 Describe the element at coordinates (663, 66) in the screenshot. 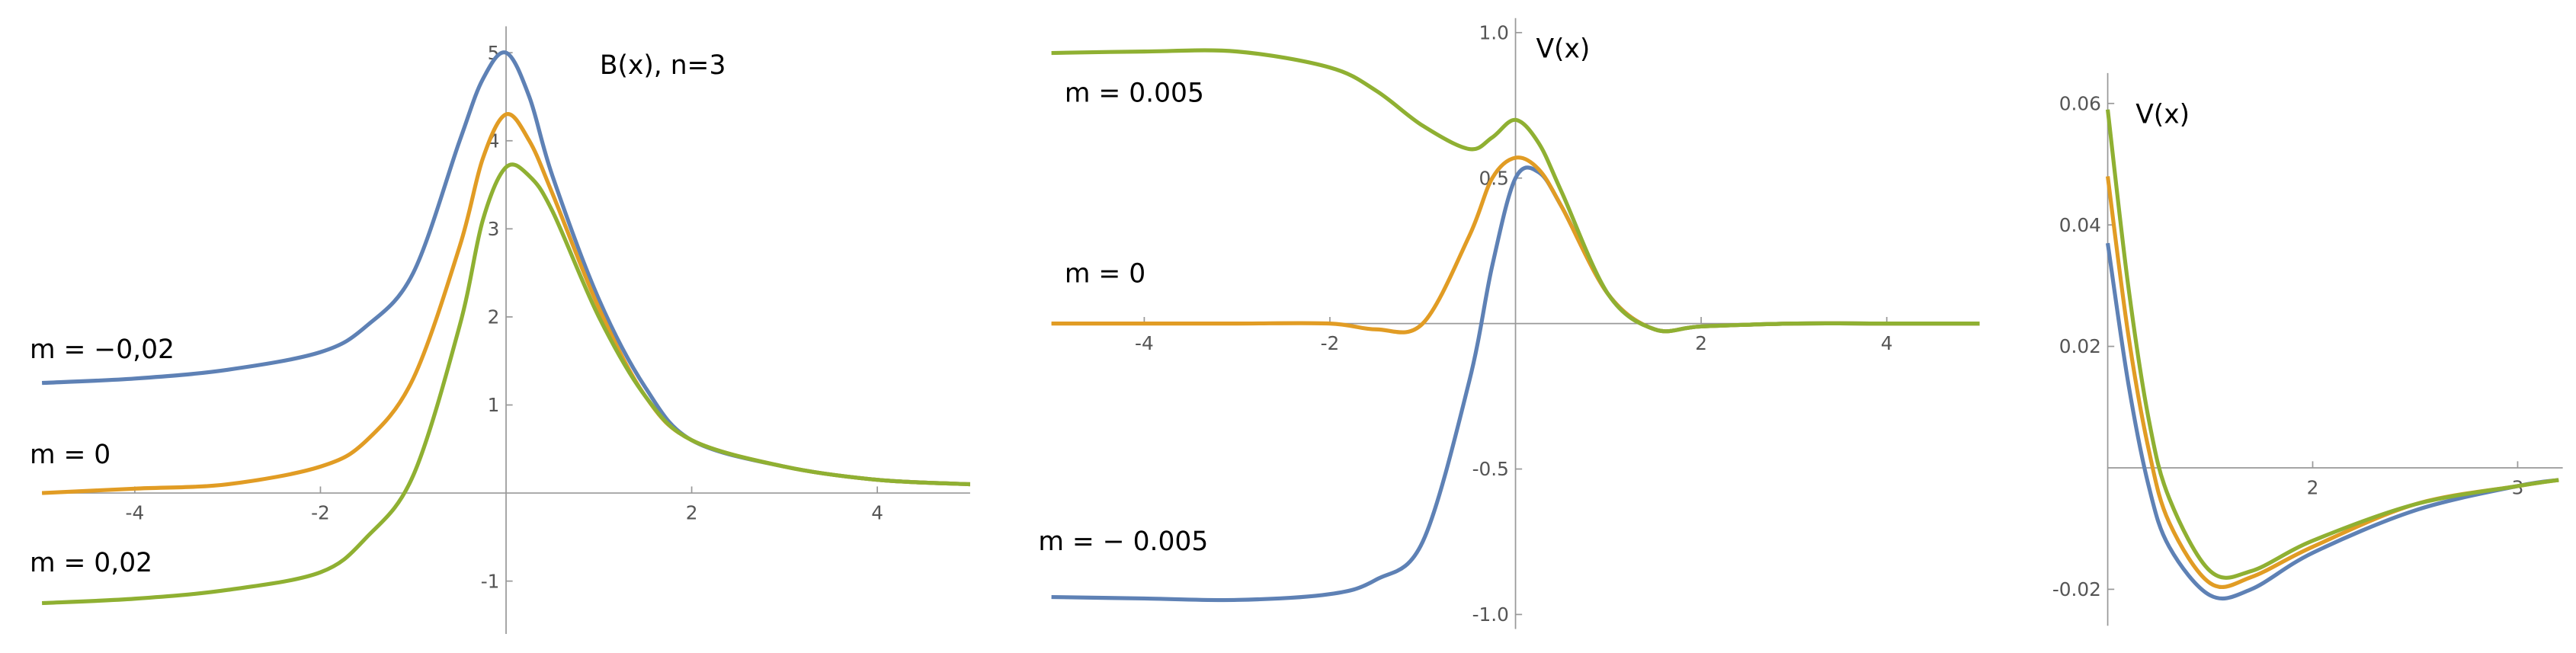

I see `chart-title: B(x), n=3` at that location.